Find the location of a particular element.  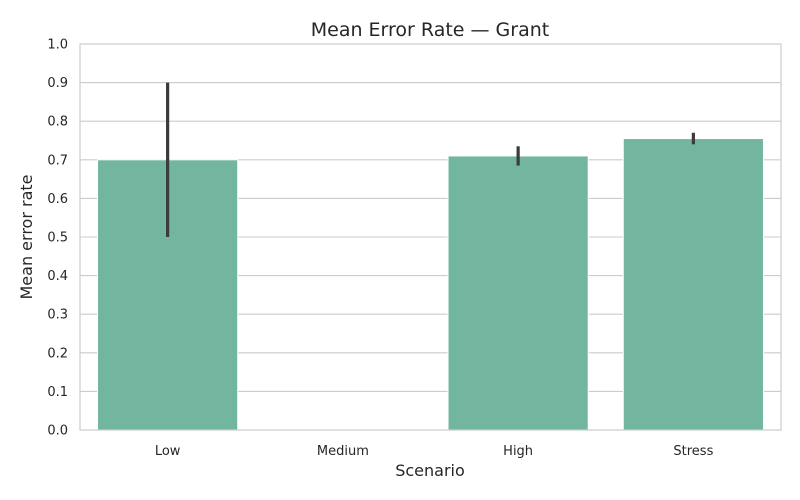

y-tick-label: 0.5 is located at coordinates (57, 238).